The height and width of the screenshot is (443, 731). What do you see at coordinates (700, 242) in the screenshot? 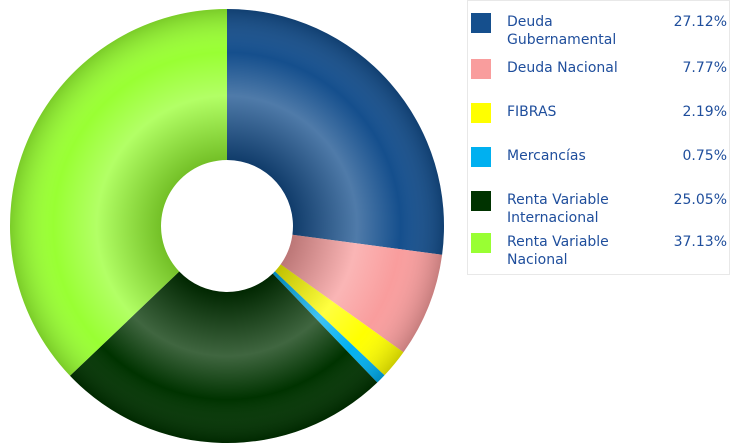
I see `legend-value: 37.13%` at bounding box center [700, 242].